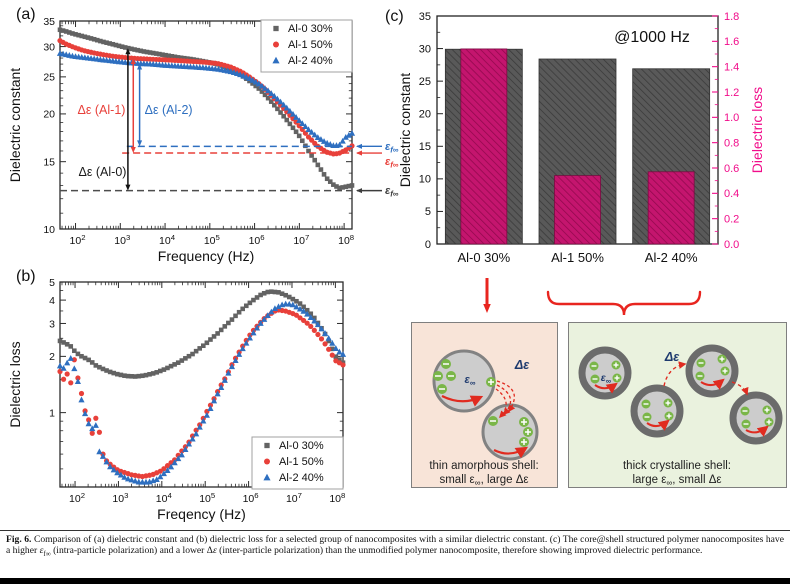 The image size is (790, 587). I want to click on positive-charge, so click(491, 382).